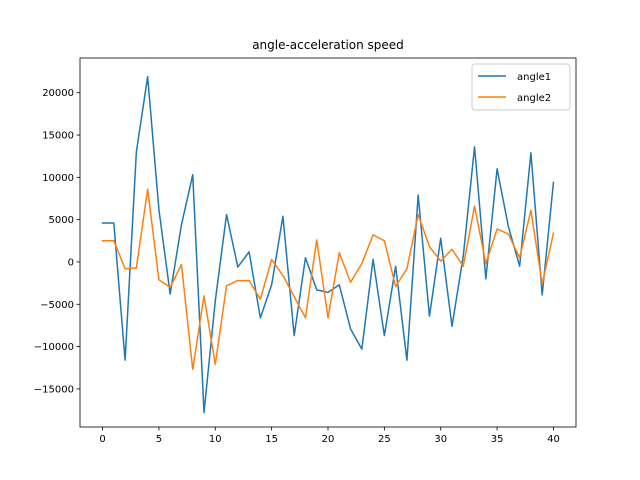  Describe the element at coordinates (521, 87) in the screenshot. I see `legend: angle1 angle2` at that location.